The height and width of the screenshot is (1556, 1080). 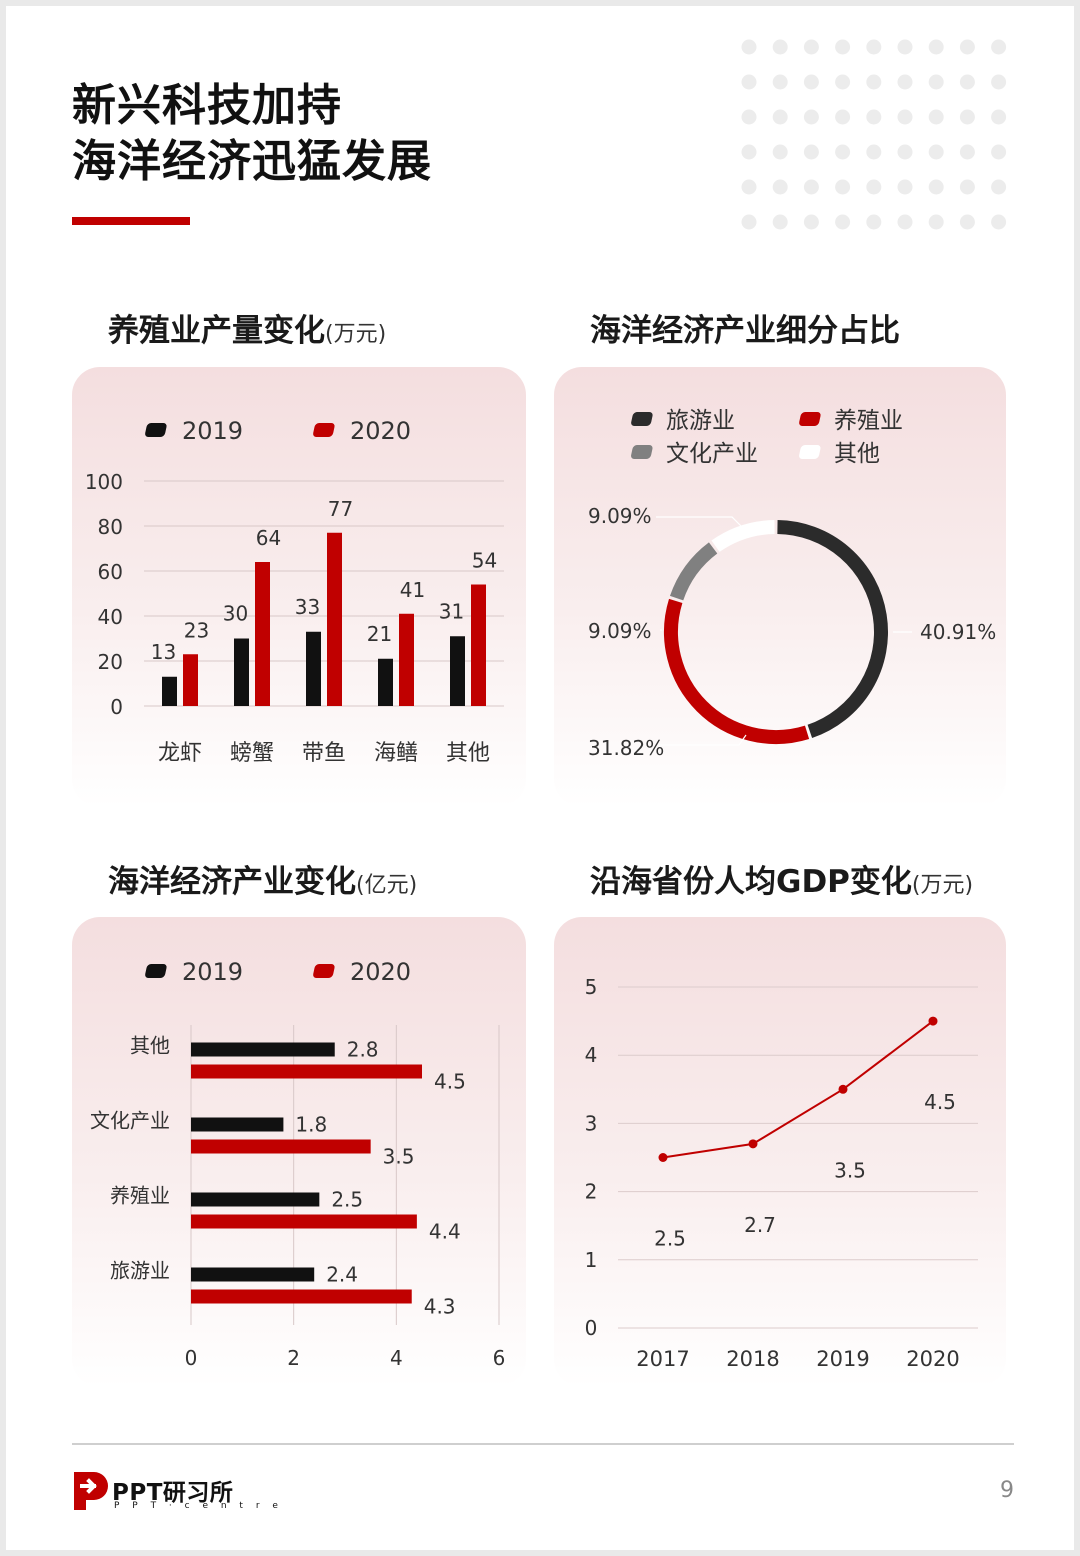 What do you see at coordinates (591, 1123) in the screenshot?
I see `y-tick-label: 3` at bounding box center [591, 1123].